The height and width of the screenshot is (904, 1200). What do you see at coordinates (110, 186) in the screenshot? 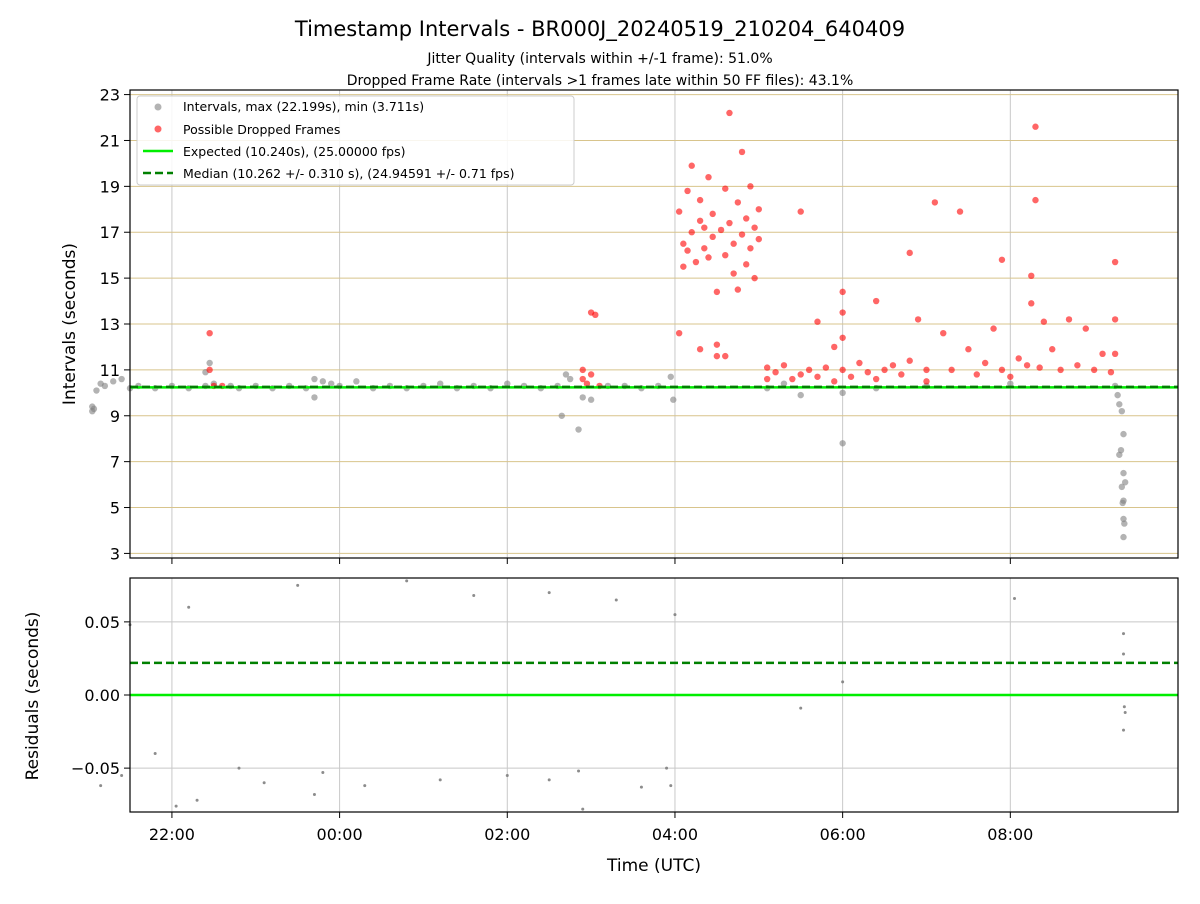
I see `y-tick-label: 19` at bounding box center [110, 186].